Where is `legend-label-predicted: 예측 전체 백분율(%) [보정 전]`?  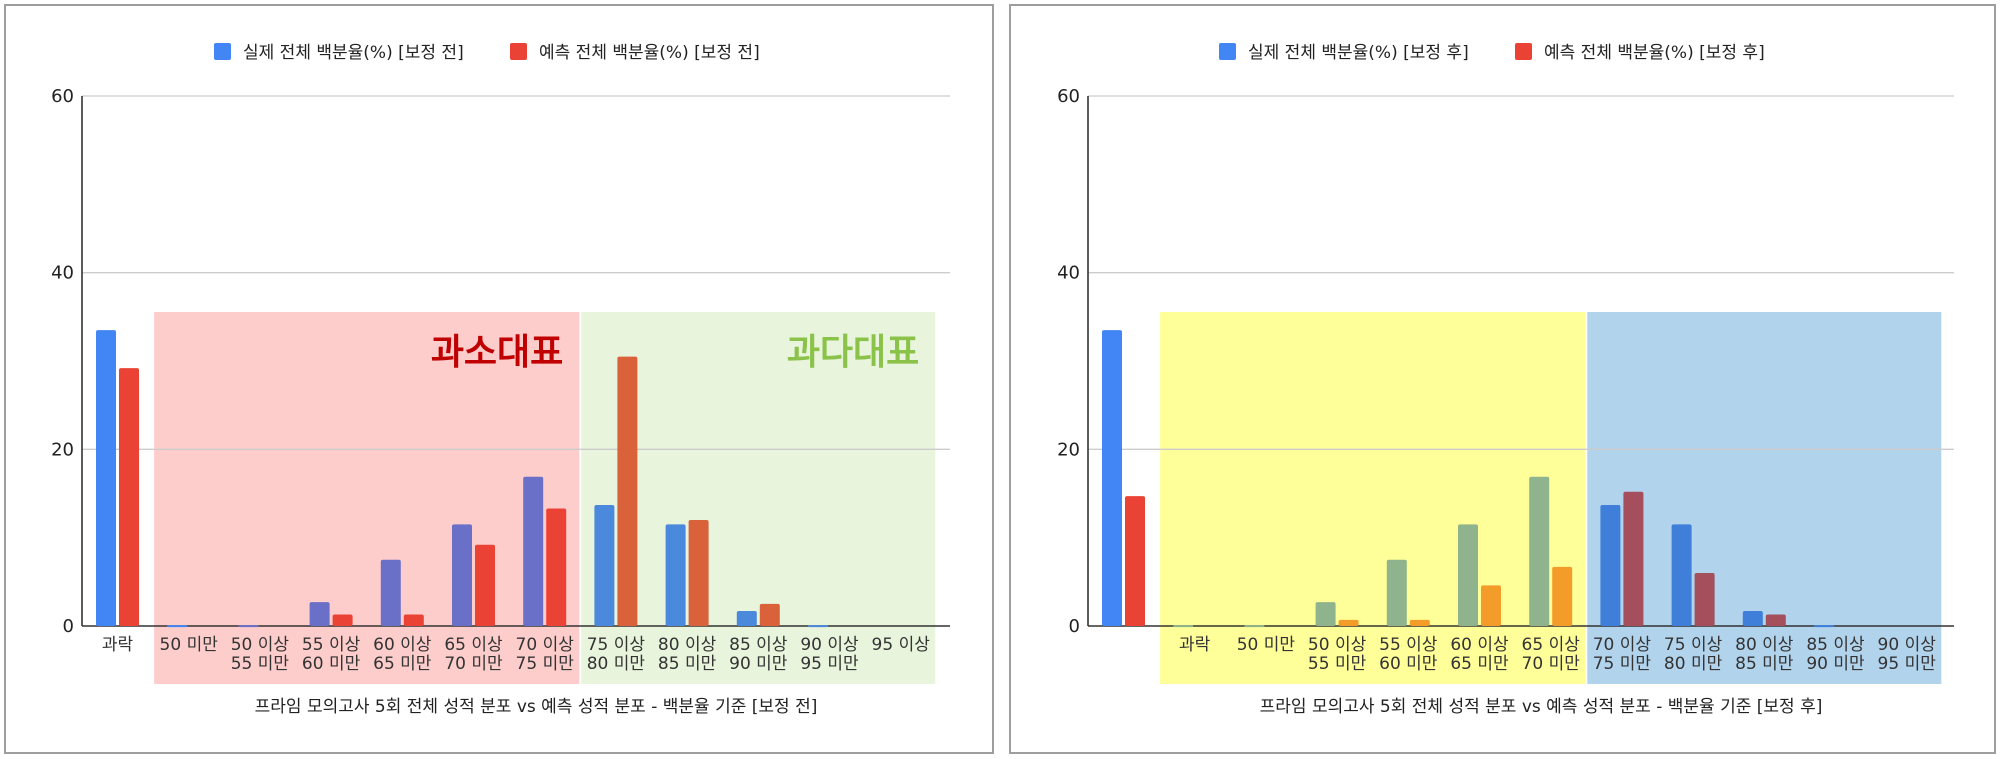 legend-label-predicted: 예측 전체 백분율(%) [보정 전] is located at coordinates (649, 53).